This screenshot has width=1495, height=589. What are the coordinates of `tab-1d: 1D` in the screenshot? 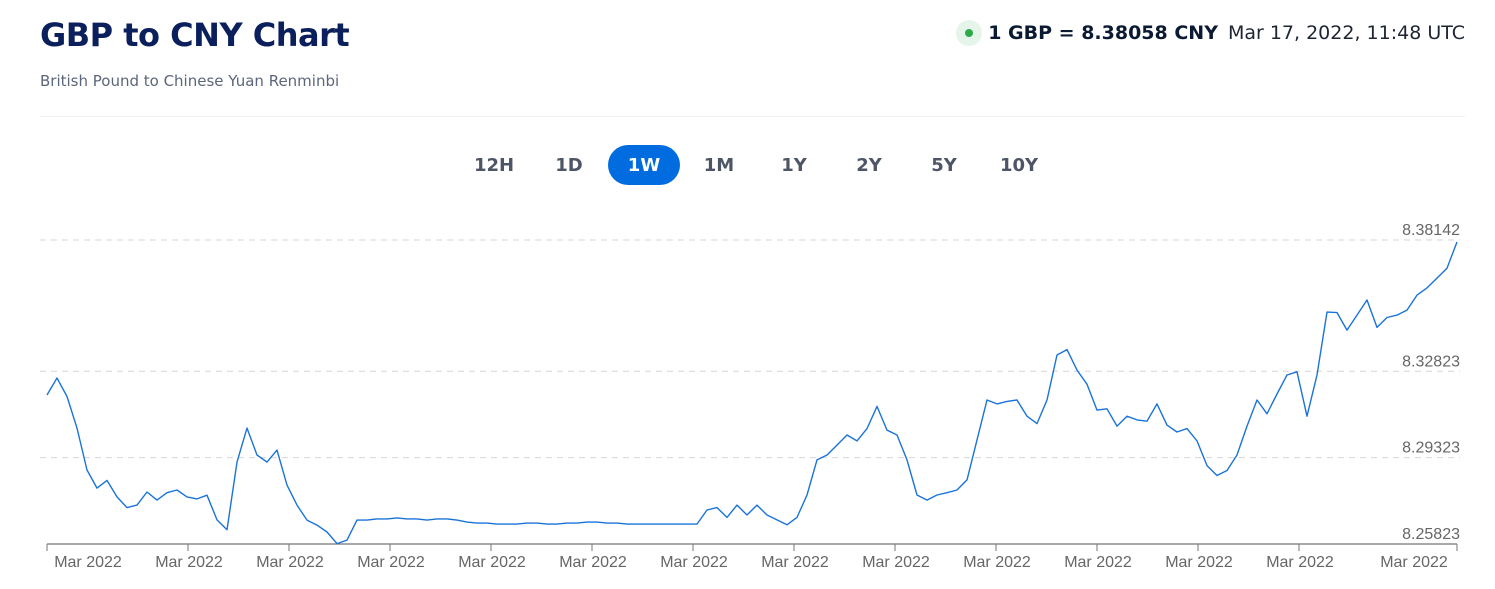 It's located at (569, 165).